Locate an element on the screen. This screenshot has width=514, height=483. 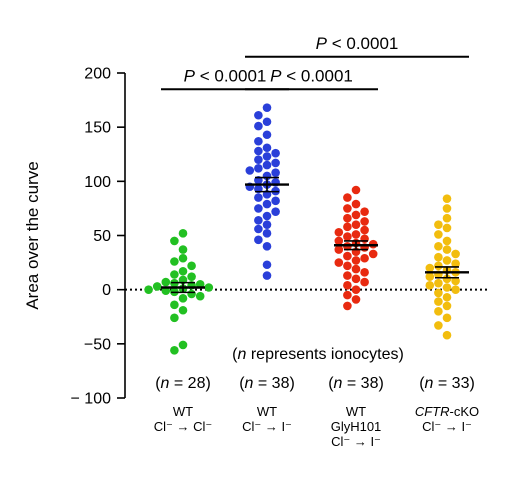
y-tick-label: 100 is located at coordinates (97, 182).